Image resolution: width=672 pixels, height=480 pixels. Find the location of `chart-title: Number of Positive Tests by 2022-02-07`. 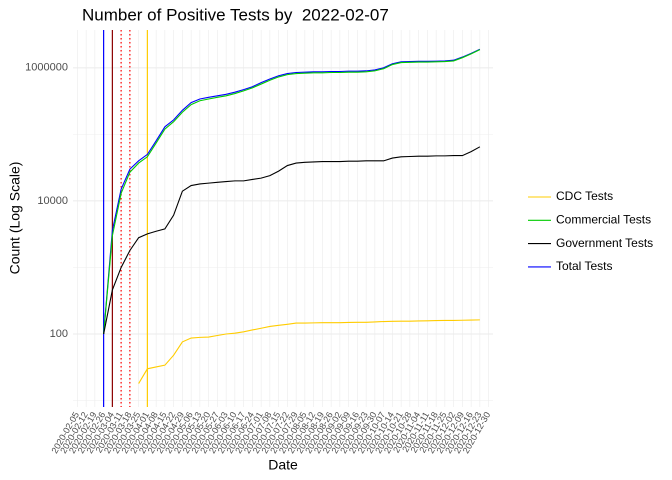

chart-title: Number of Positive Tests by 2022-02-07 is located at coordinates (235, 14).